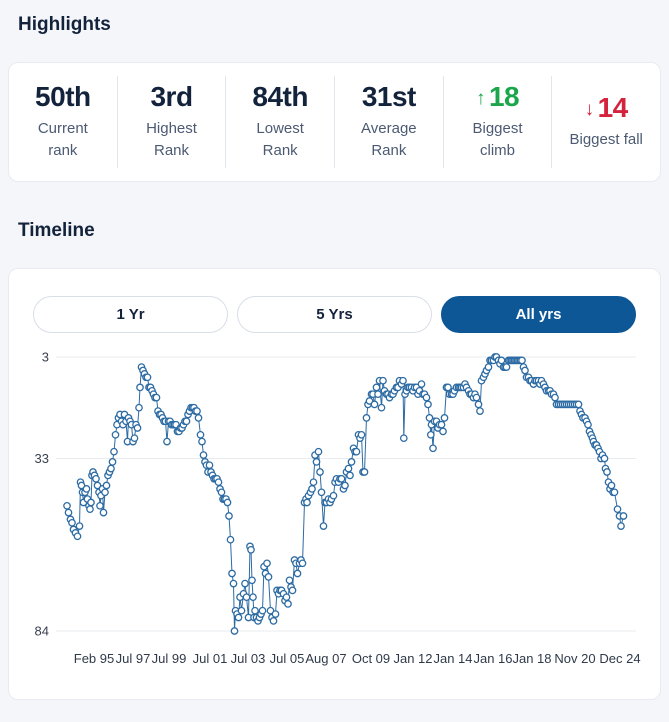 The width and height of the screenshot is (669, 722). Describe the element at coordinates (94, 658) in the screenshot. I see `x-axis-label: Feb 95` at that location.